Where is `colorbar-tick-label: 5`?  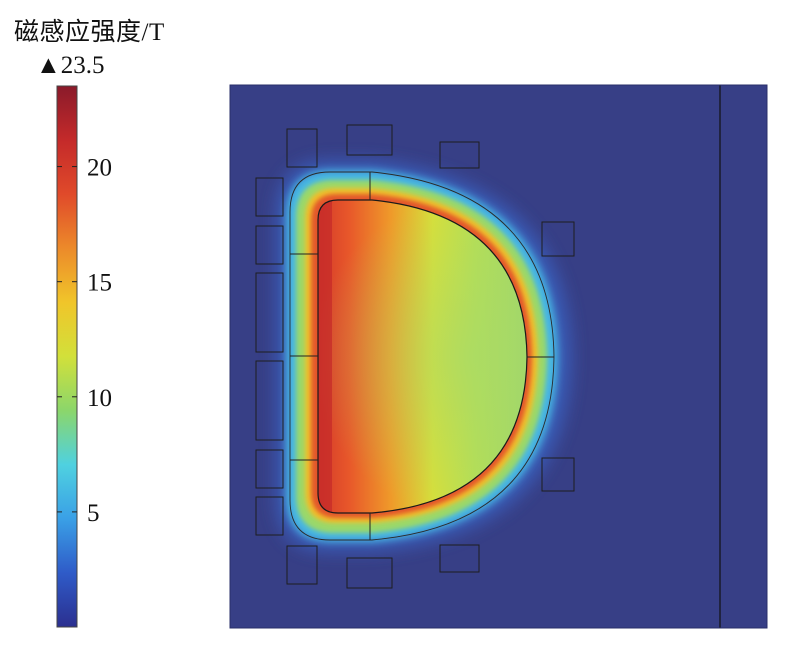
colorbar-tick-label: 5 is located at coordinates (93, 513).